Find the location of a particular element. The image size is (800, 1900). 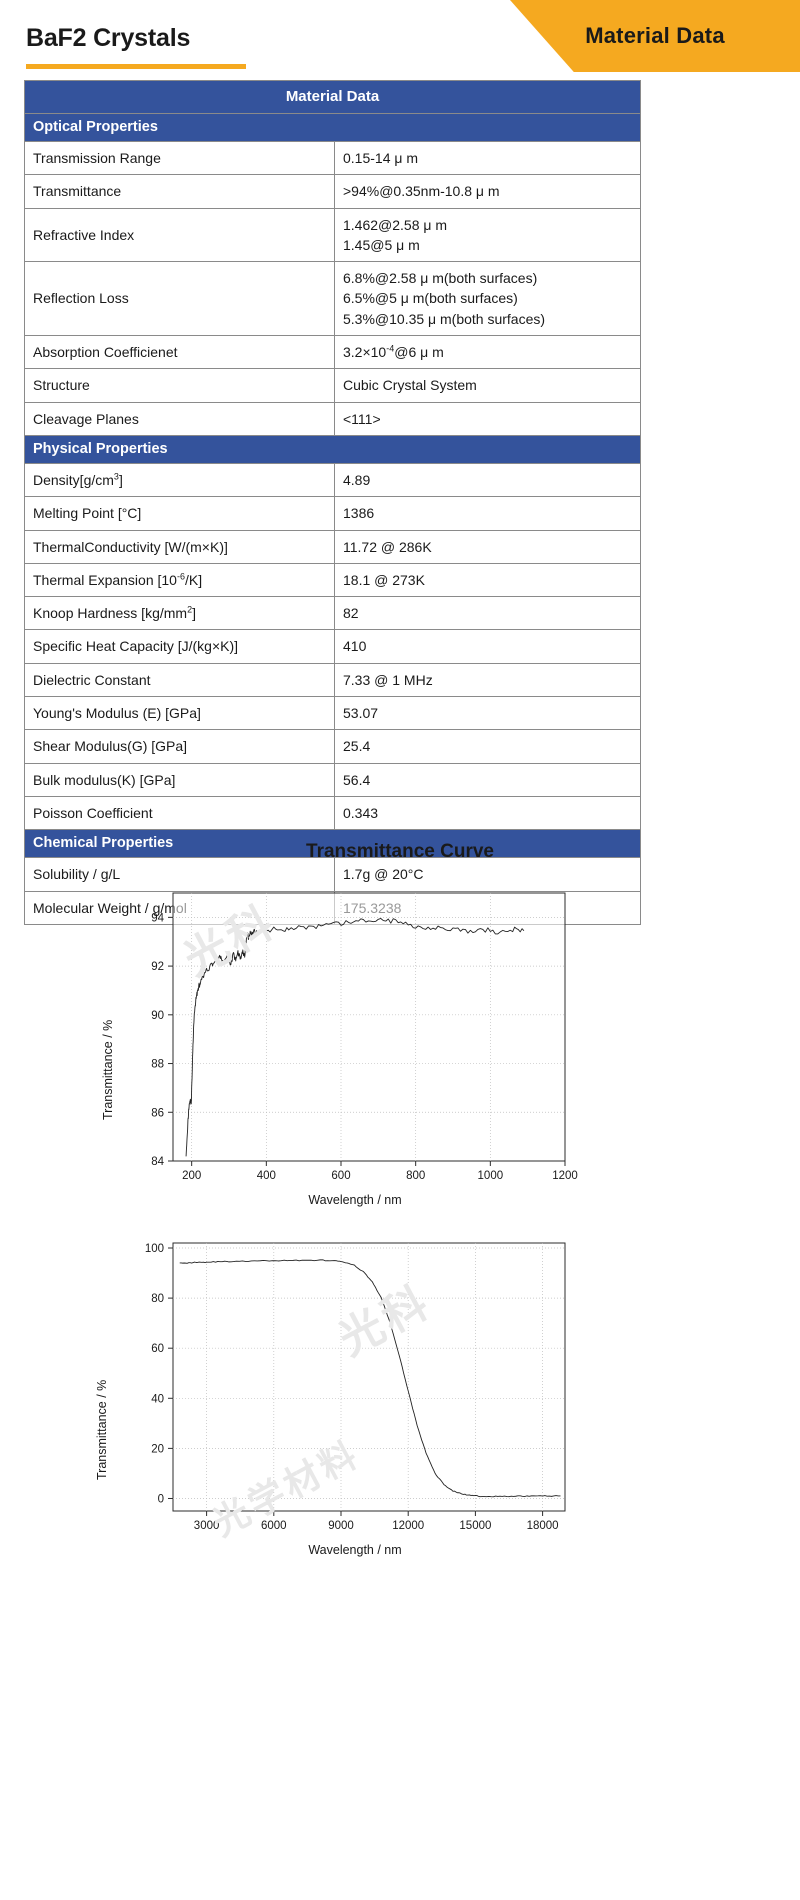

table-section-label: Physical Properties is located at coordinates (332, 449).